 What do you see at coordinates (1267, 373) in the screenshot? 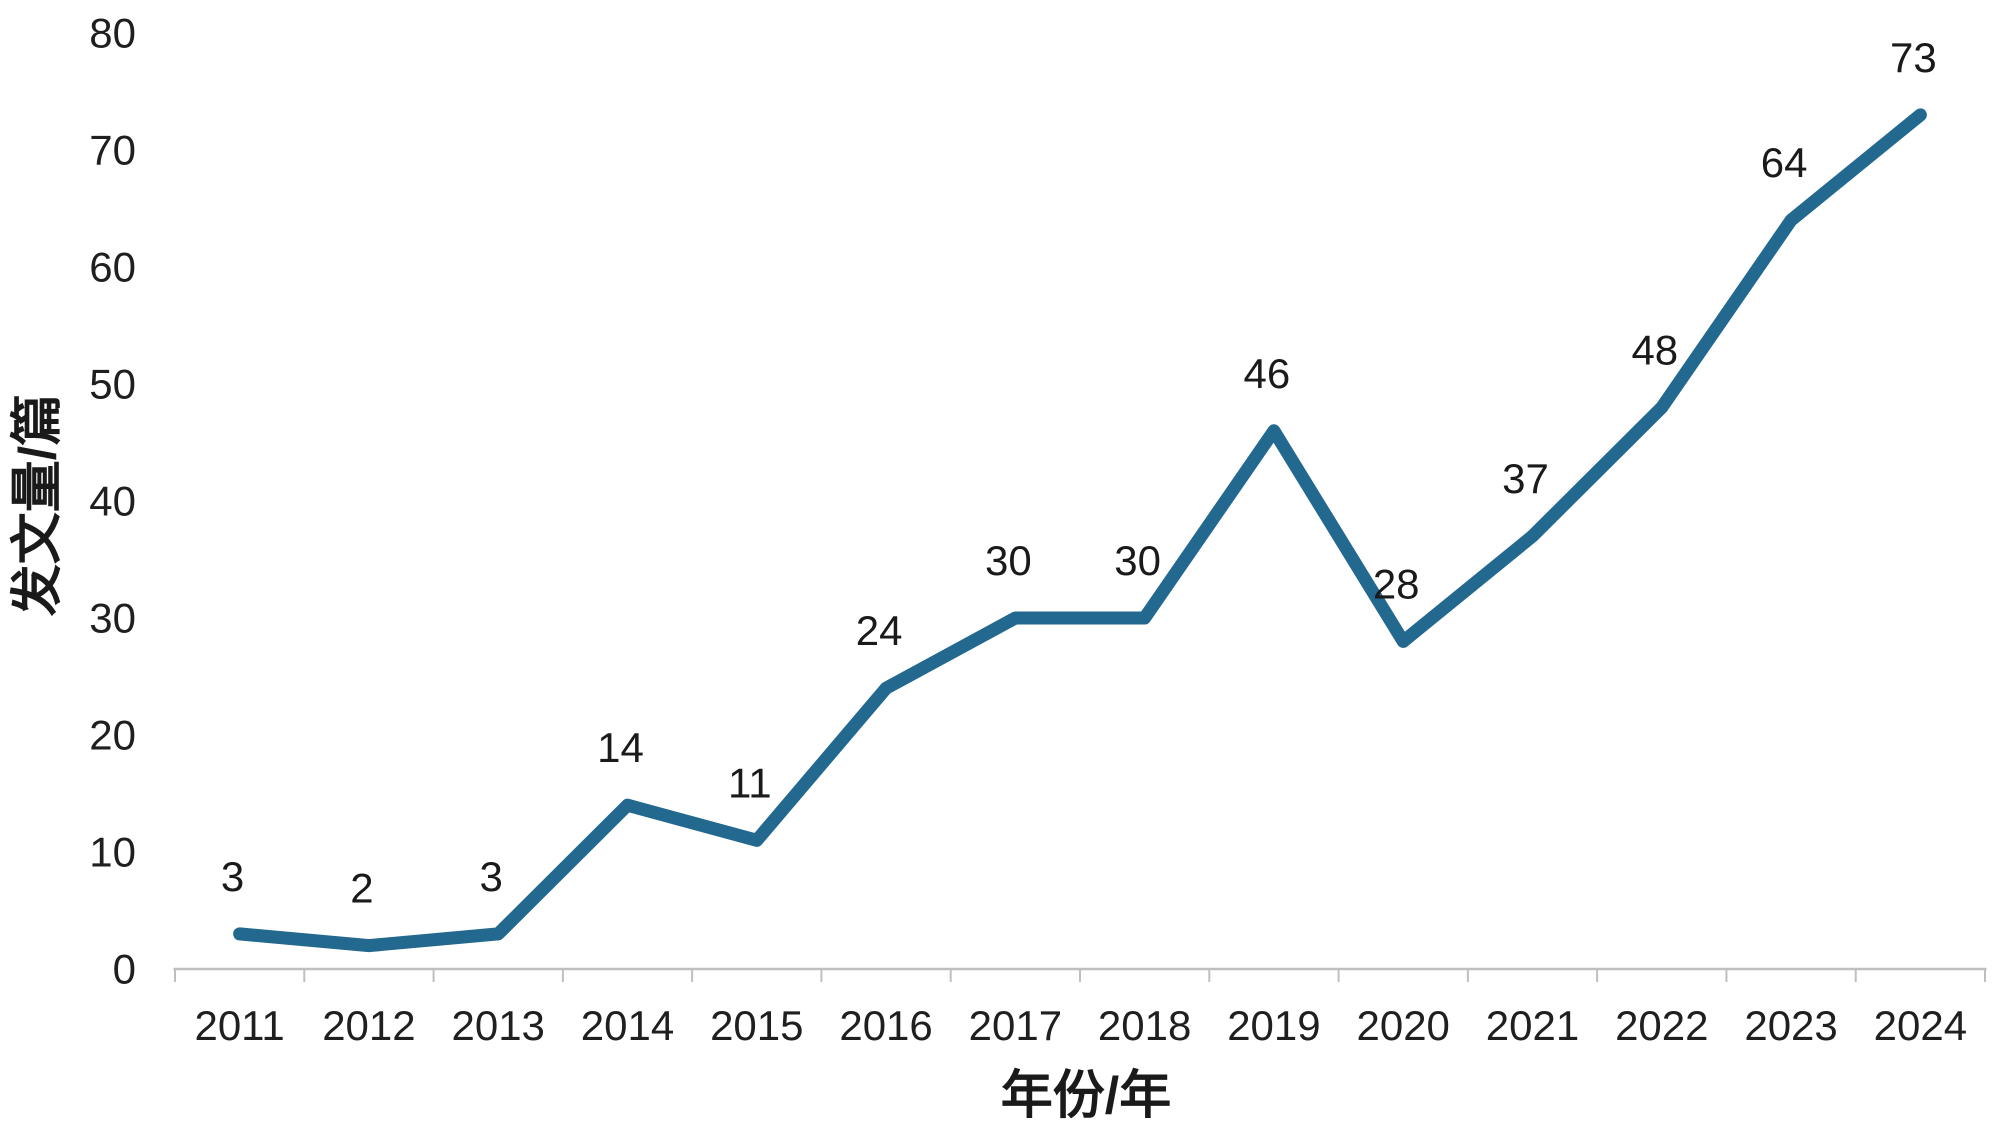
I see `data-point-label: 46` at bounding box center [1267, 373].